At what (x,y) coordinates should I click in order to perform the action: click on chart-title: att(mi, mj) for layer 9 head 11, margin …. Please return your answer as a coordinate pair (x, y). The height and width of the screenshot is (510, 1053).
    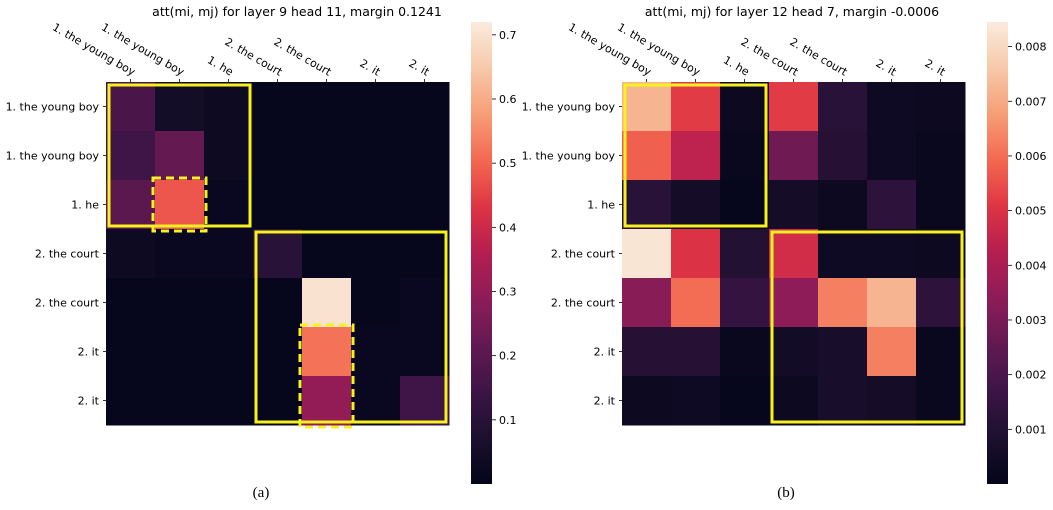
    Looking at the image, I should click on (297, 11).